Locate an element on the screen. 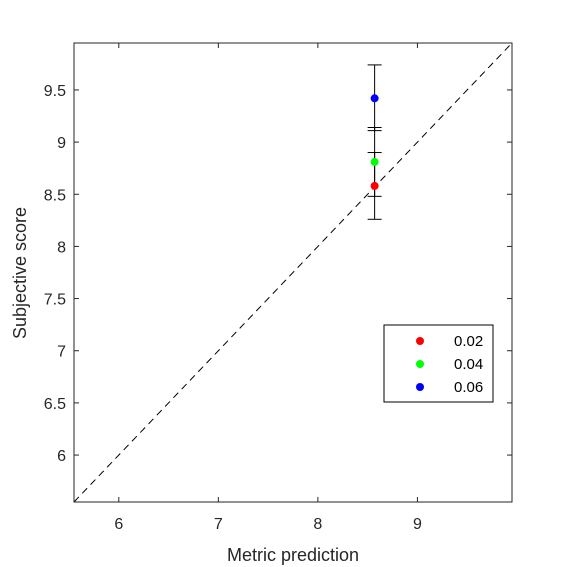 The height and width of the screenshot is (567, 567). y-axis-title: Subjective score is located at coordinates (20, 273).